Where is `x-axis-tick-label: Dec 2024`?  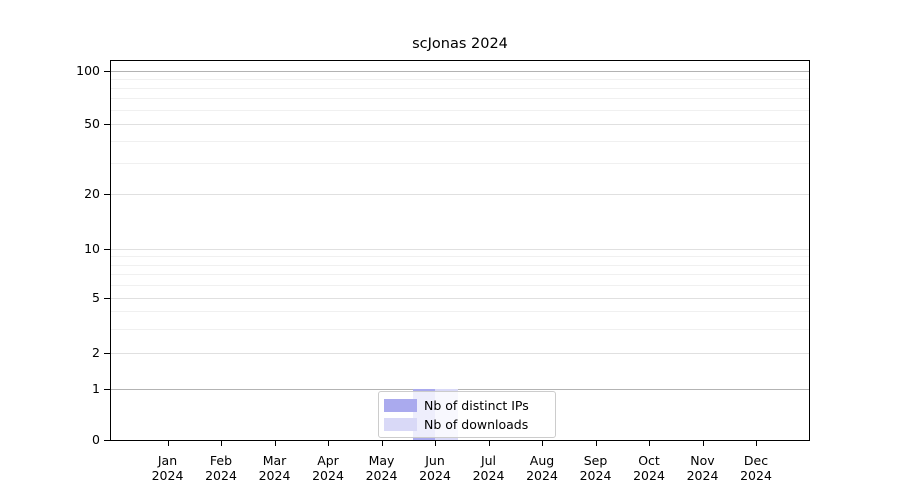 x-axis-tick-label: Dec 2024 is located at coordinates (756, 468).